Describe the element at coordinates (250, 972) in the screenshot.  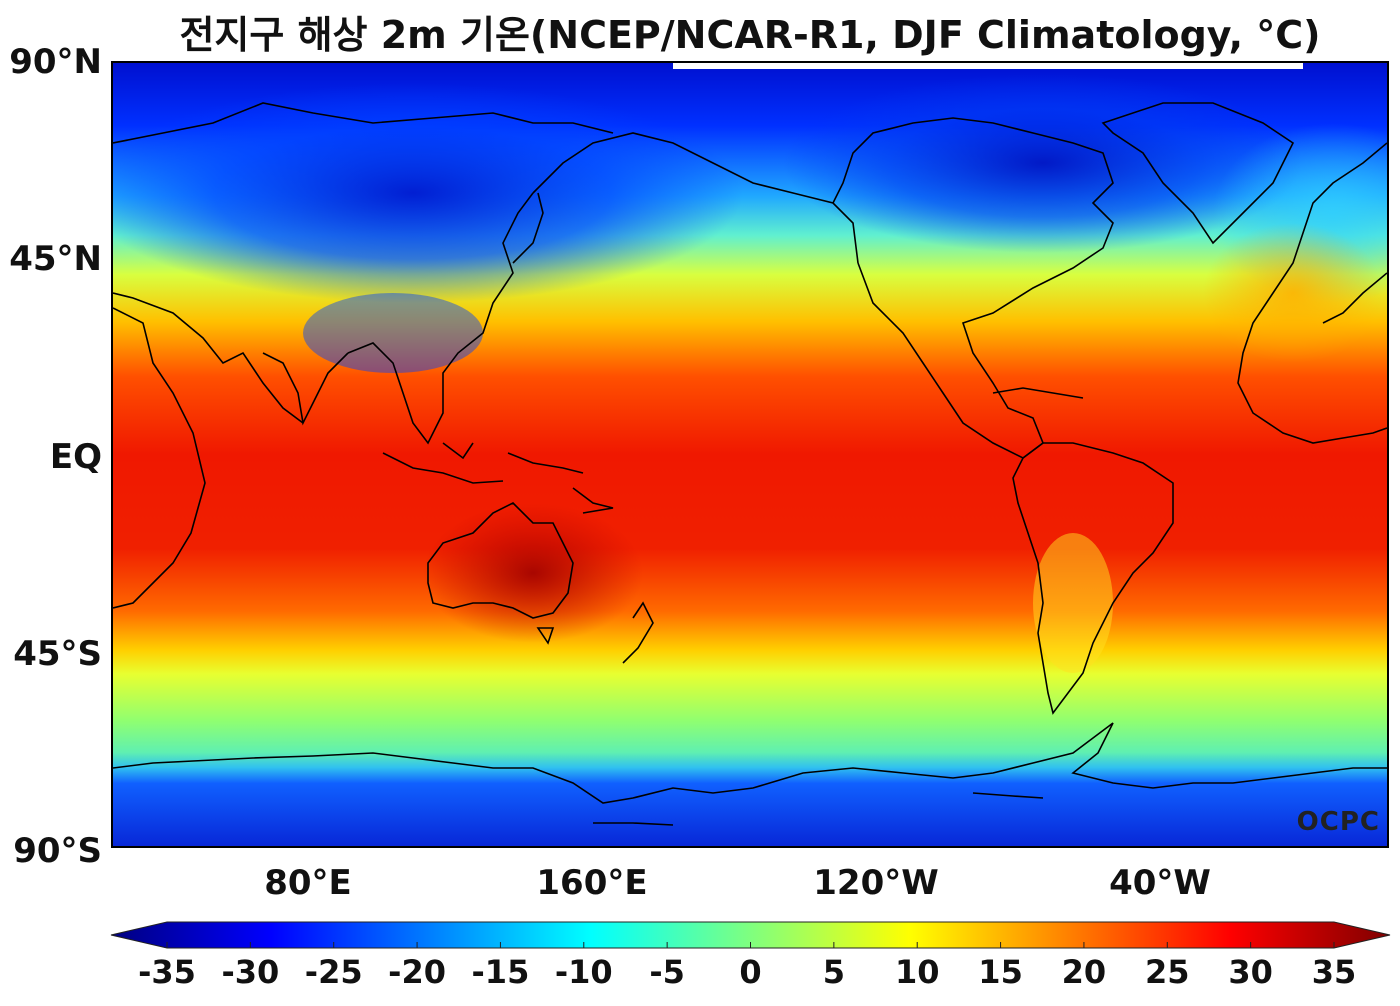
I see `colorbar-tick-label: -30` at that location.